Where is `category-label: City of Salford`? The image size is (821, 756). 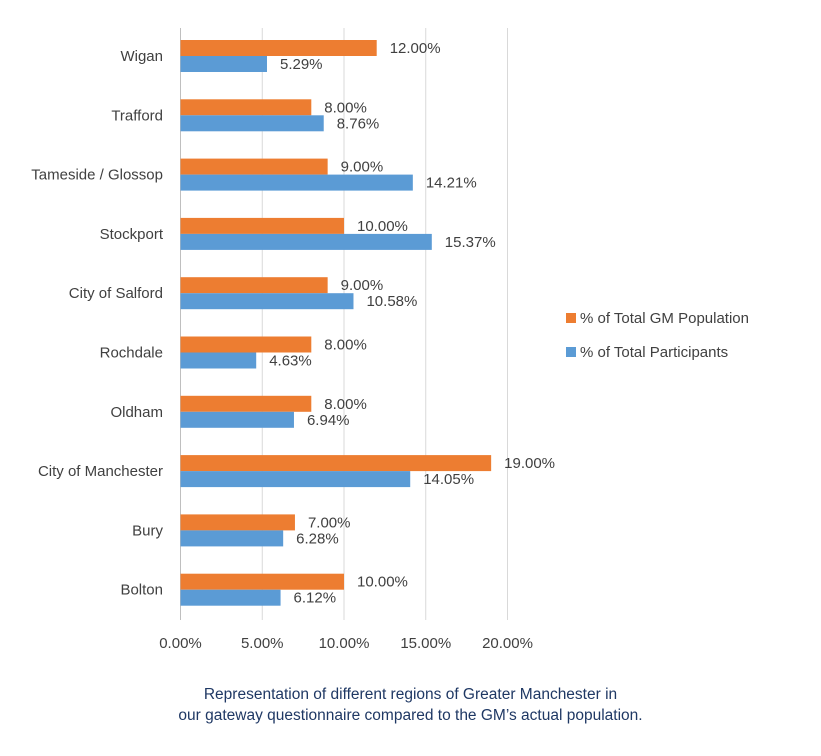 category-label: City of Salford is located at coordinates (116, 293).